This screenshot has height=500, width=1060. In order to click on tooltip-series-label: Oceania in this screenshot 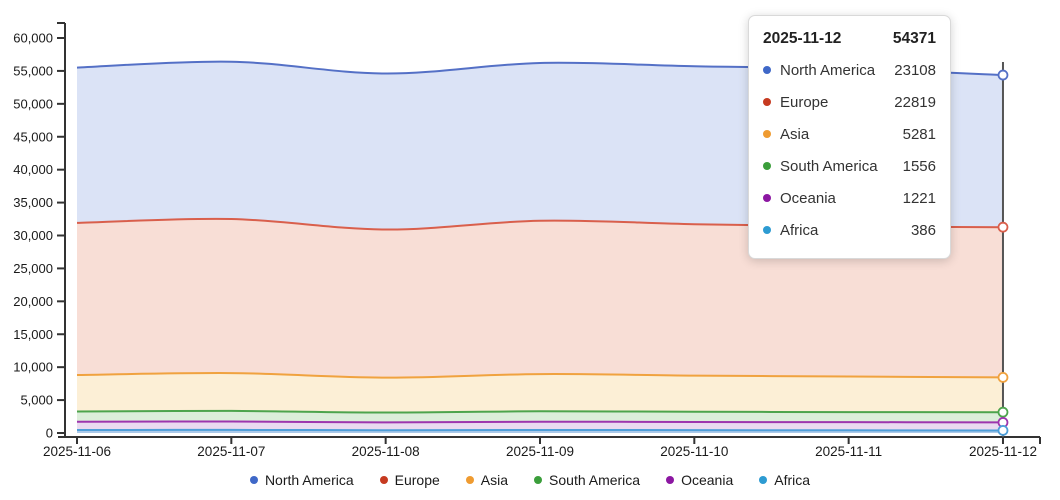, I will do `click(808, 198)`.